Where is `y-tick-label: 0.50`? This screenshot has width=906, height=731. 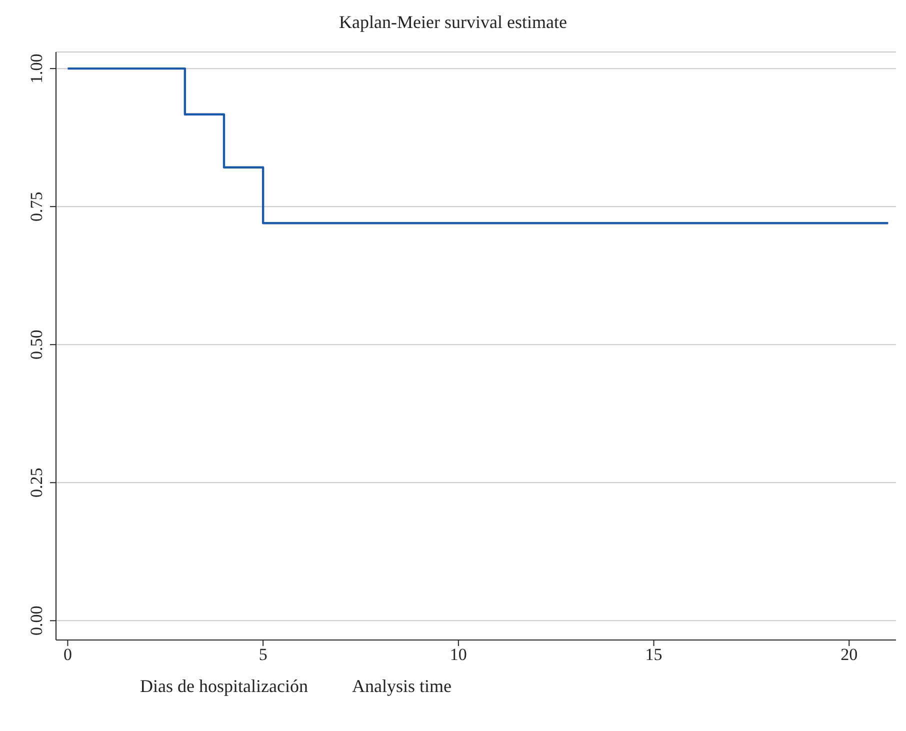
y-tick-label: 0.50 is located at coordinates (36, 345).